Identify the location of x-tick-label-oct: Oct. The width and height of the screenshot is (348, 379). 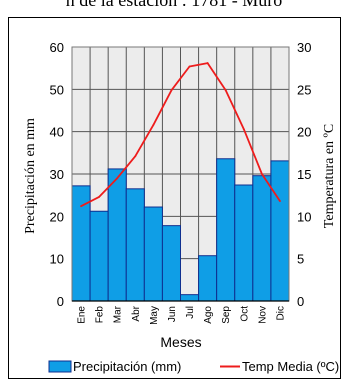
(244, 314).